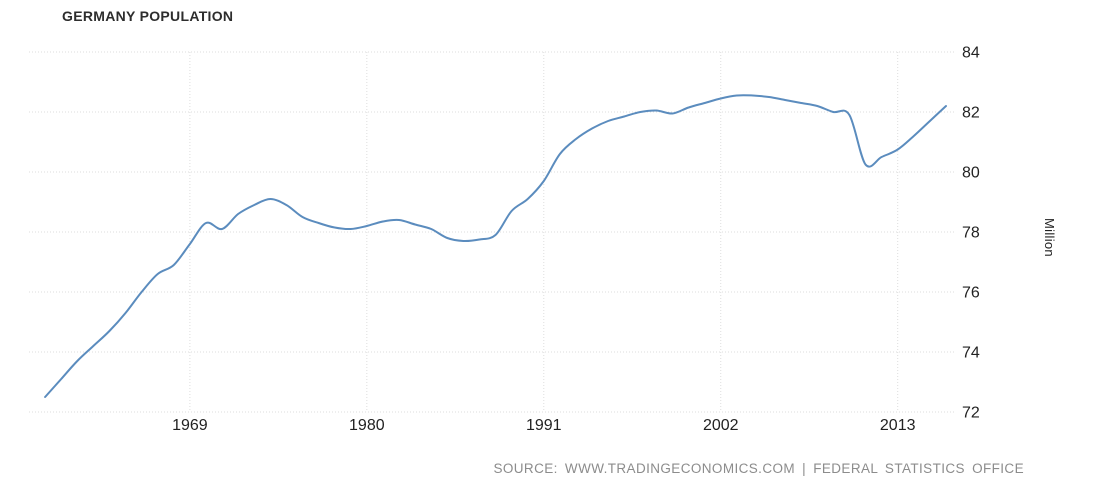 The width and height of the screenshot is (1114, 495). What do you see at coordinates (190, 425) in the screenshot?
I see `x-axis-tick-label: 1969` at bounding box center [190, 425].